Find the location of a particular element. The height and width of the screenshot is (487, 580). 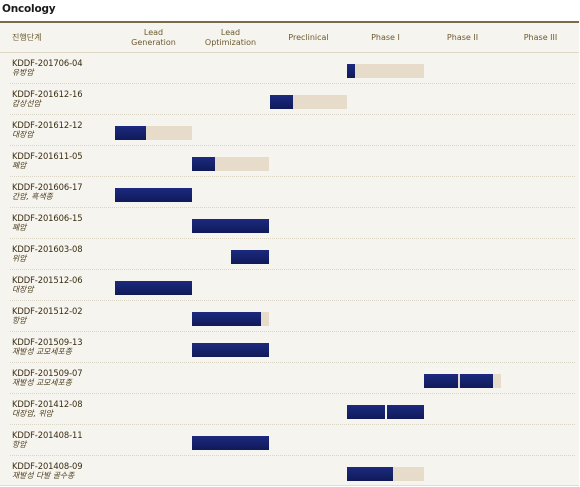

project-row-label: KDDF-201611-05 폐암 is located at coordinates (64, 161).